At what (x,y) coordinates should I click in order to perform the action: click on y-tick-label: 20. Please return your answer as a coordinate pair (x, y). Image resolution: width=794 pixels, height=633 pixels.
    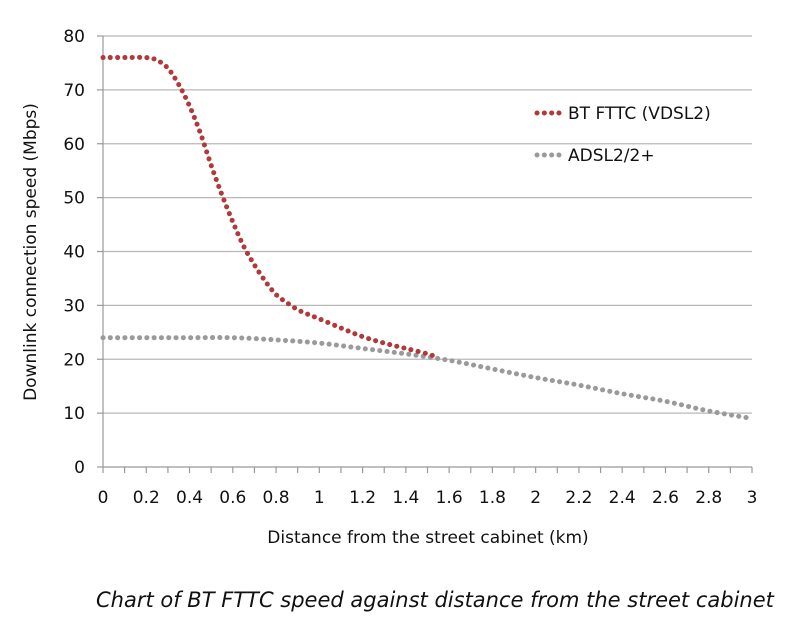
    Looking at the image, I should click on (74, 360).